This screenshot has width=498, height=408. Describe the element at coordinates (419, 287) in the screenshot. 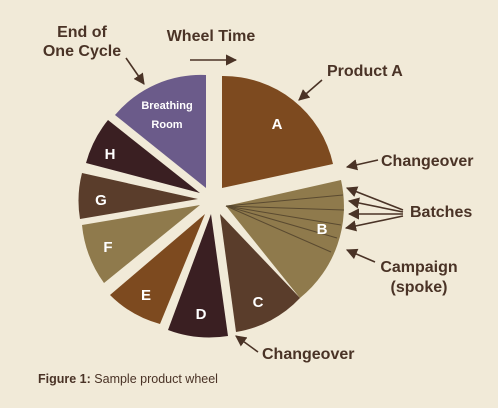

I see `campaign-label-line2: (spoke)` at that location.